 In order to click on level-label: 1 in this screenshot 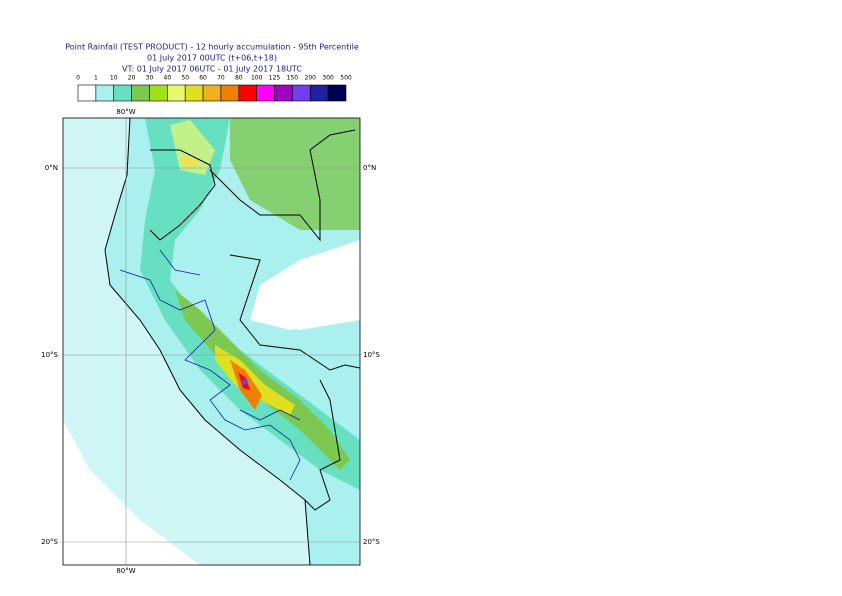, I will do `click(96, 78)`.